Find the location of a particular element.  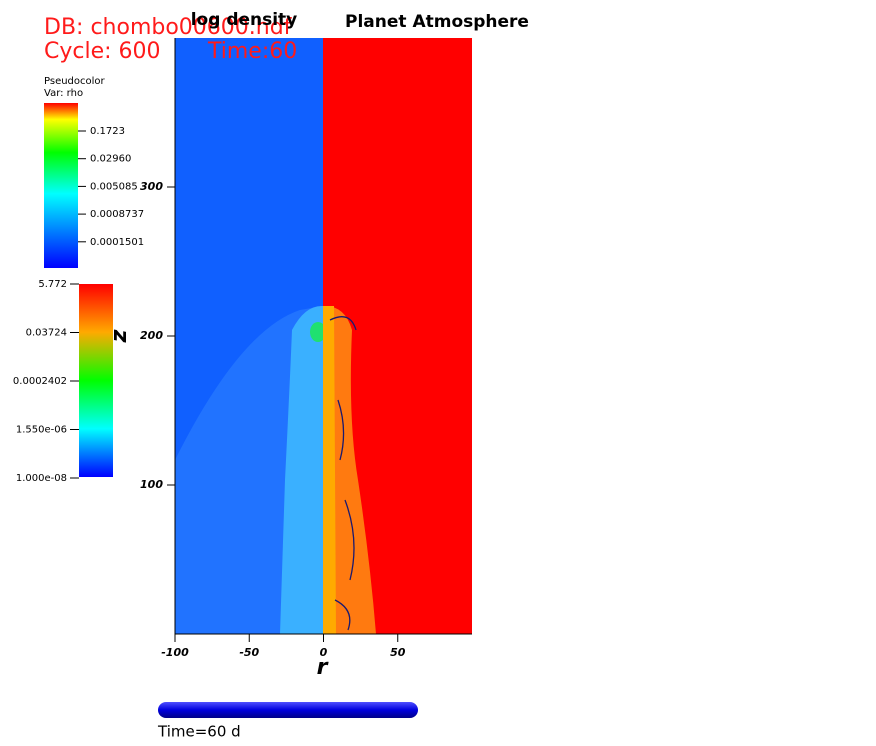

y-tick-label: 100 is located at coordinates (151, 484).